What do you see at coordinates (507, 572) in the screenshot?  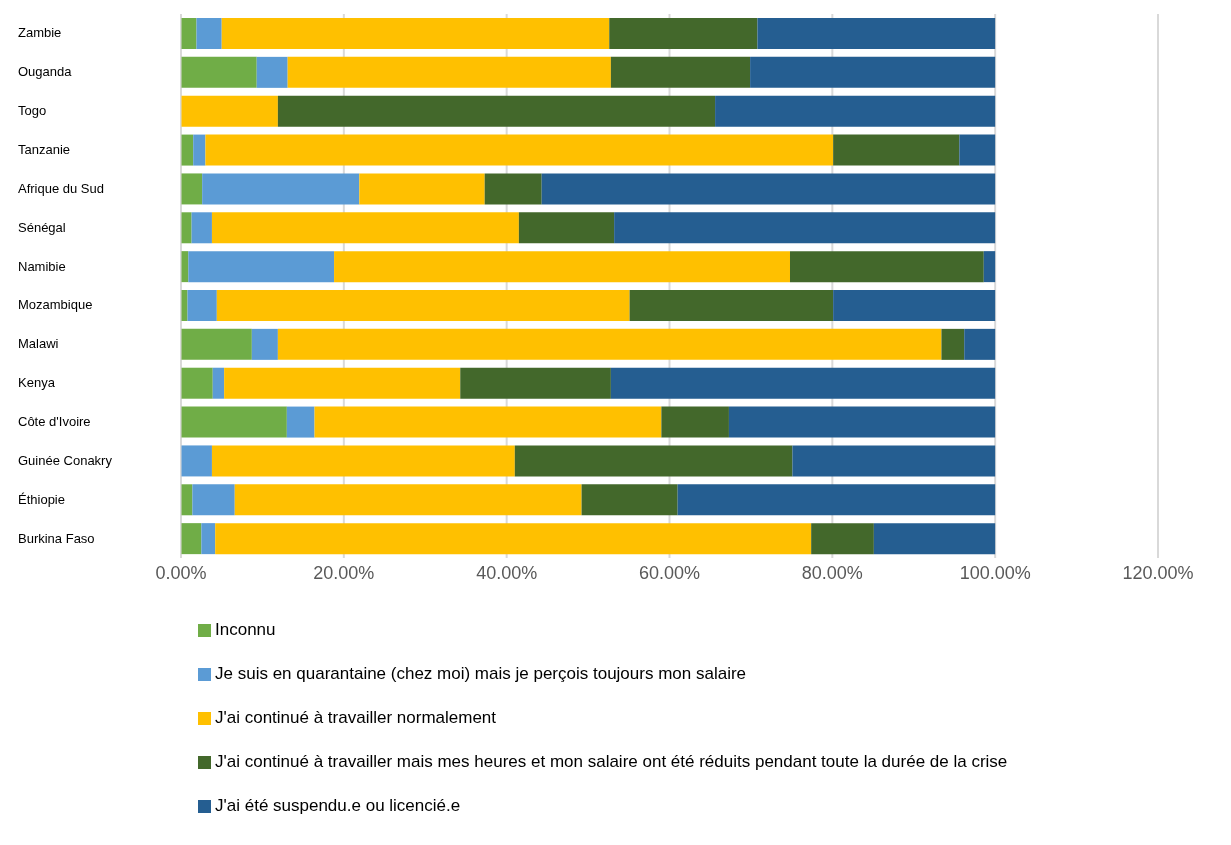 I see `x-tick-label: 40.00%` at bounding box center [507, 572].